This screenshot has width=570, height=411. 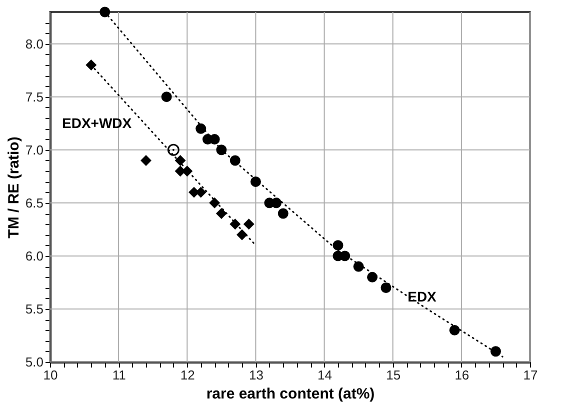 What do you see at coordinates (325, 375) in the screenshot?
I see `x-tick-label: 14` at bounding box center [325, 375].